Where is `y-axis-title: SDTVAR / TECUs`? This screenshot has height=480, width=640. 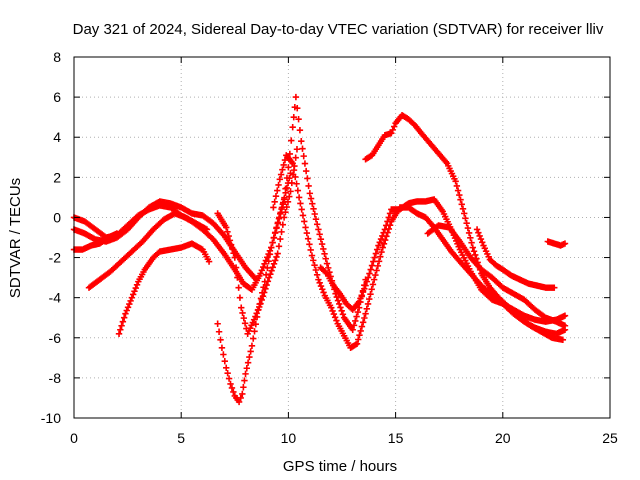 y-axis-title: SDTVAR / TECUs is located at coordinates (15, 238).